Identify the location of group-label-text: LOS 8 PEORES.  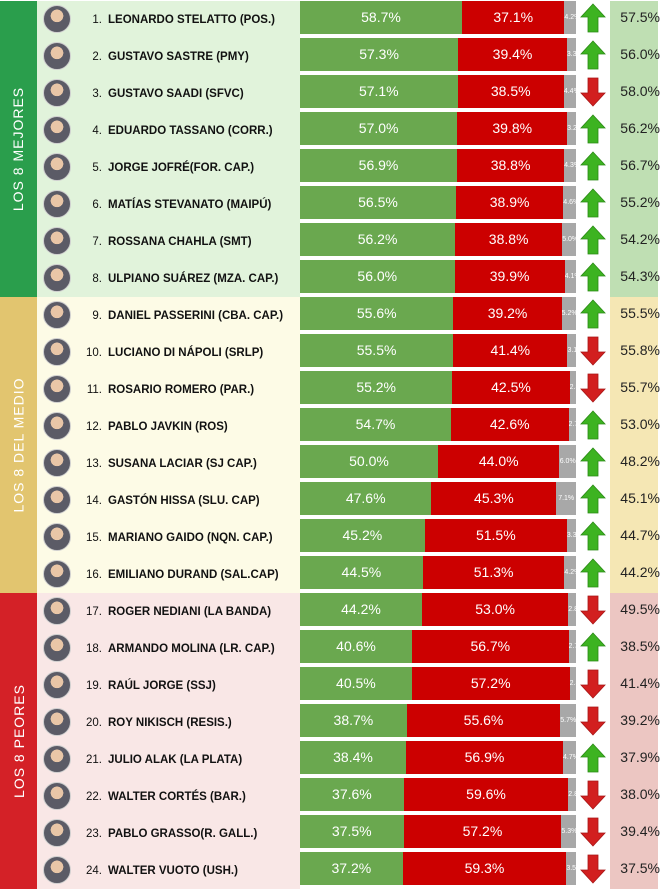
(18, 741).